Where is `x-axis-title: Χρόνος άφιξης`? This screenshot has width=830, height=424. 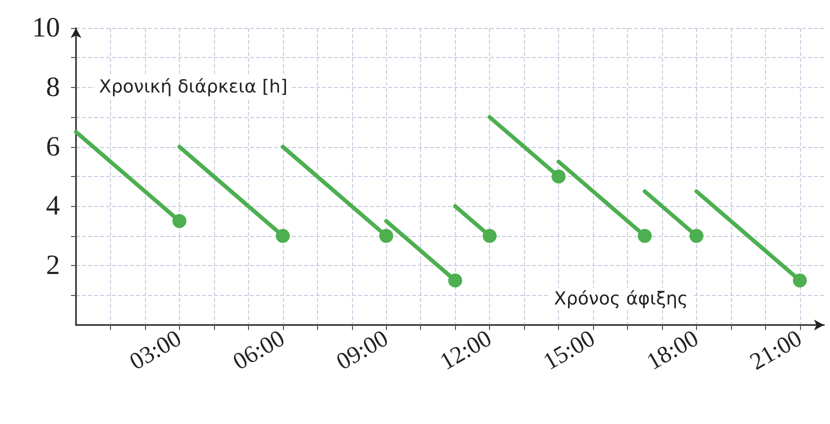 x-axis-title: Χρόνος άφιξης is located at coordinates (621, 299).